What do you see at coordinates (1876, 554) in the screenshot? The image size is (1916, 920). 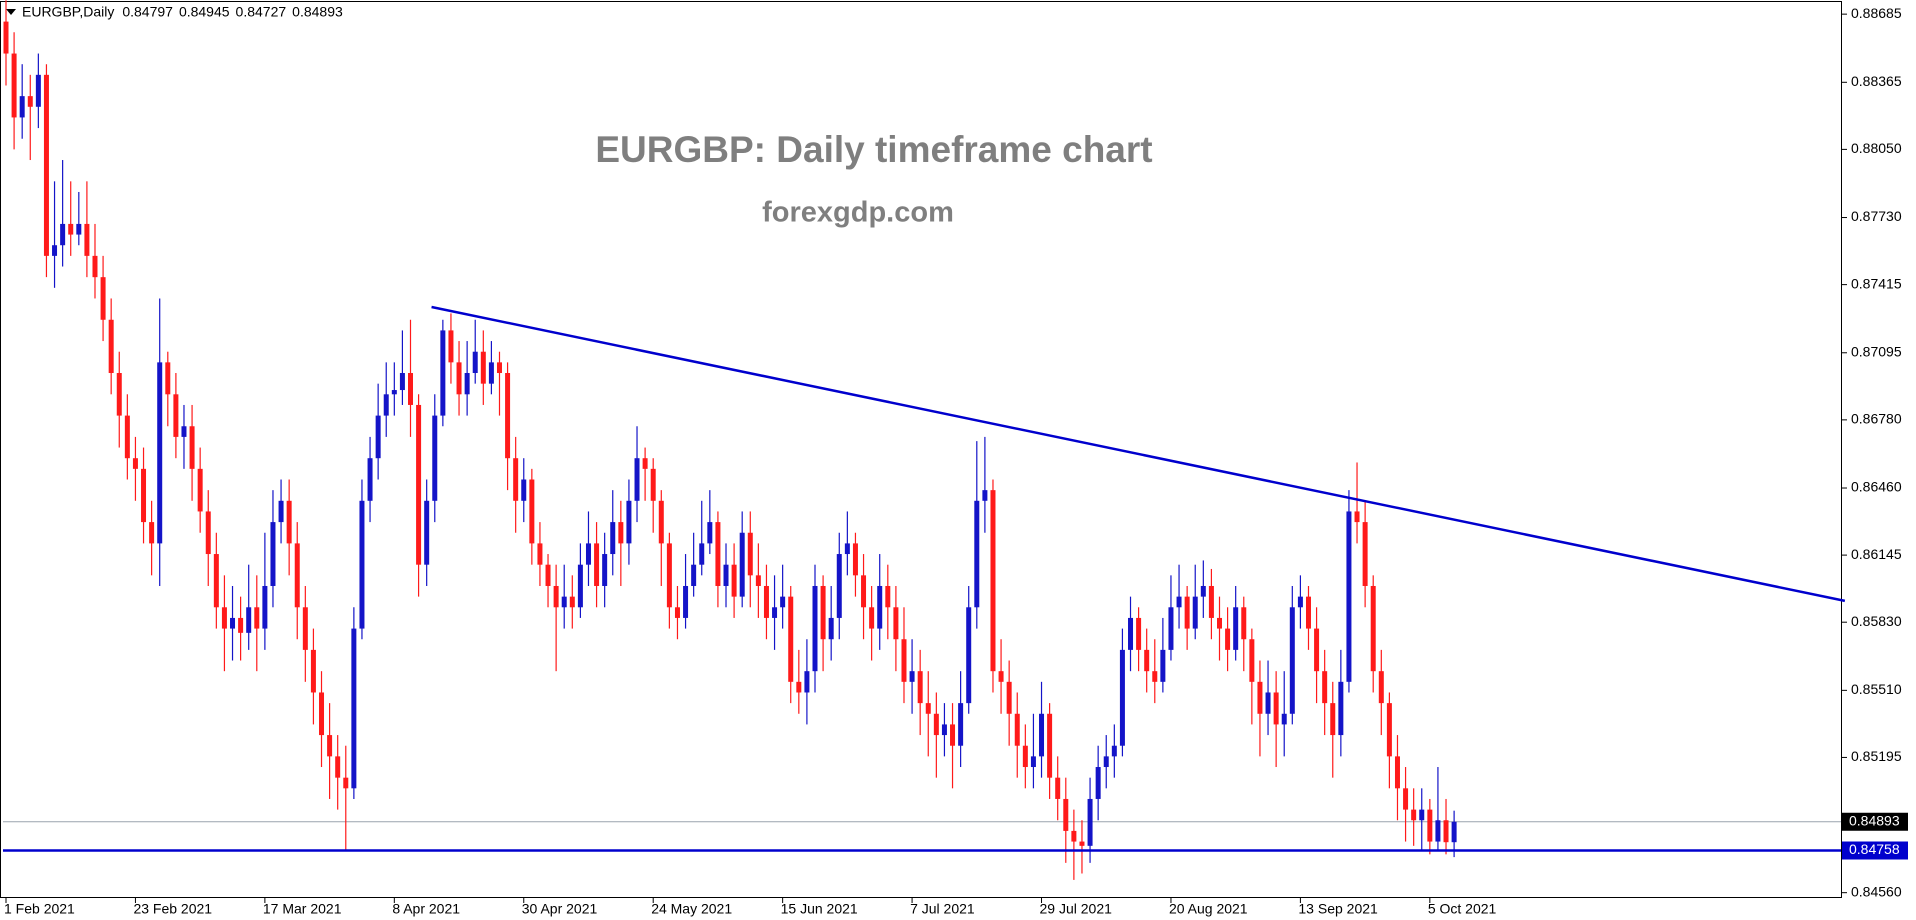 I see `y-tick-label: 0.86145` at bounding box center [1876, 554].